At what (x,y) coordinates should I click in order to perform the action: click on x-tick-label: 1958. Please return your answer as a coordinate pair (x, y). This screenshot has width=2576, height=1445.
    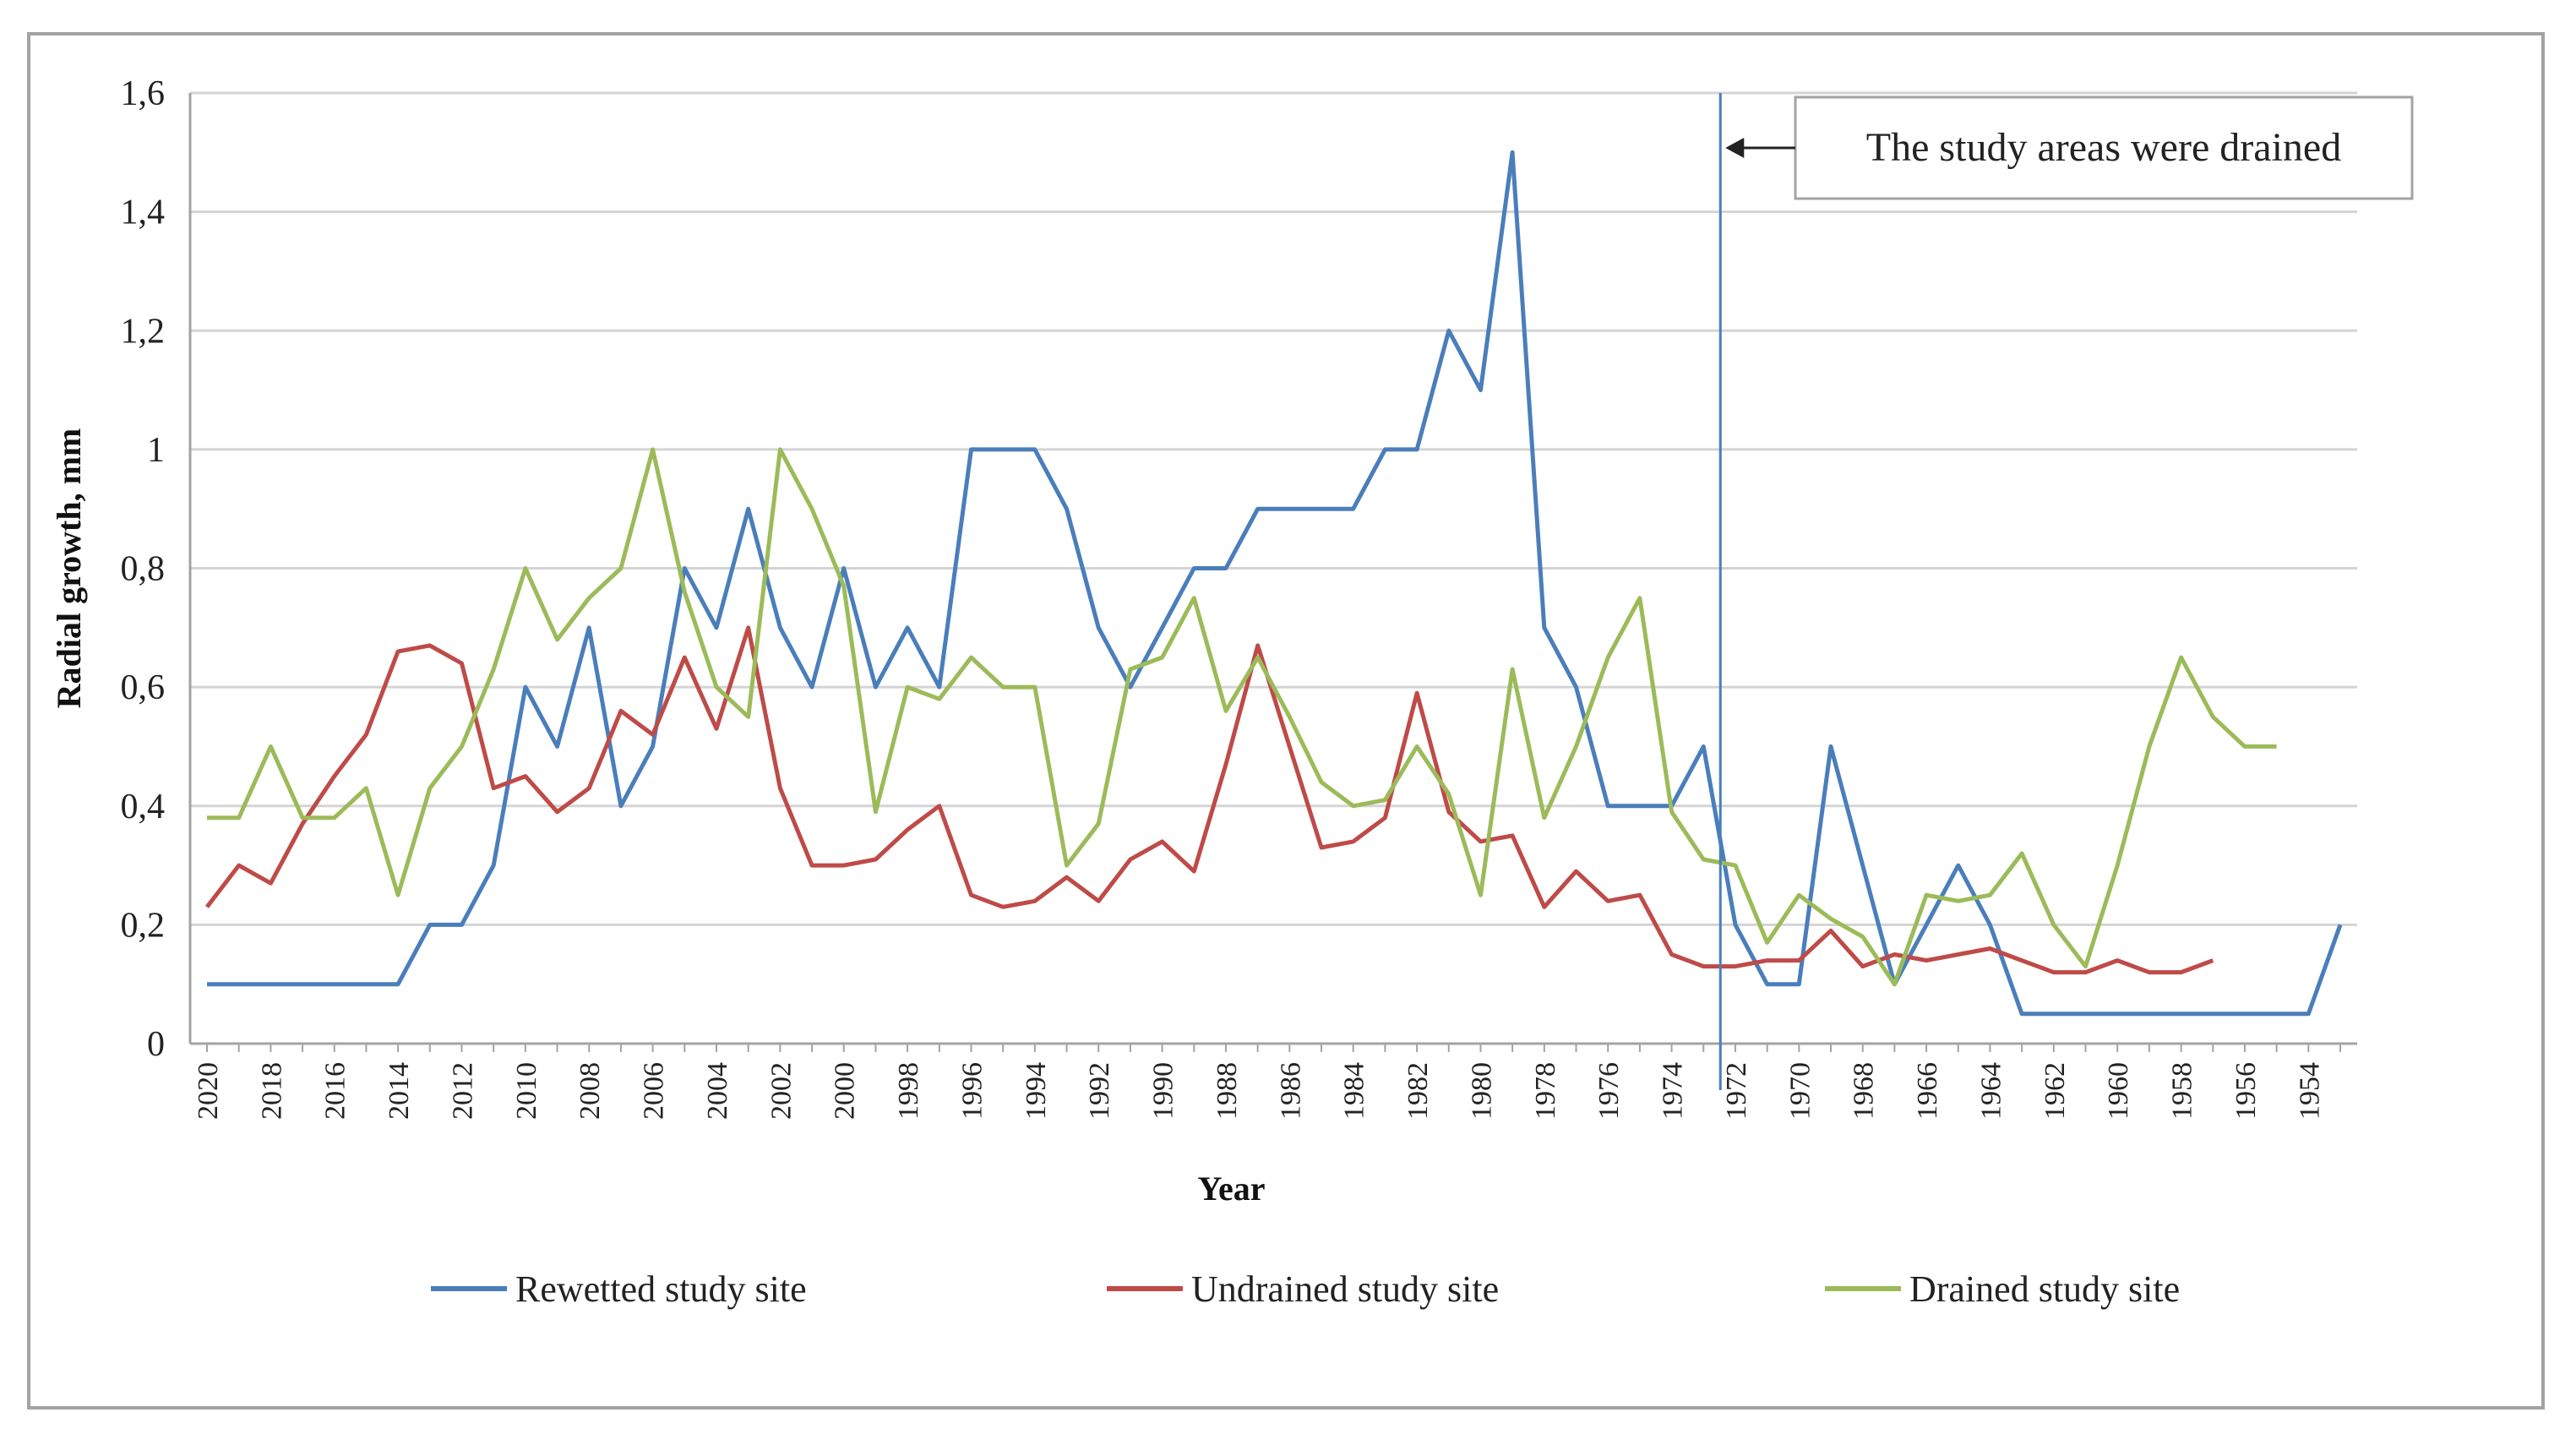
    Looking at the image, I should click on (2182, 1091).